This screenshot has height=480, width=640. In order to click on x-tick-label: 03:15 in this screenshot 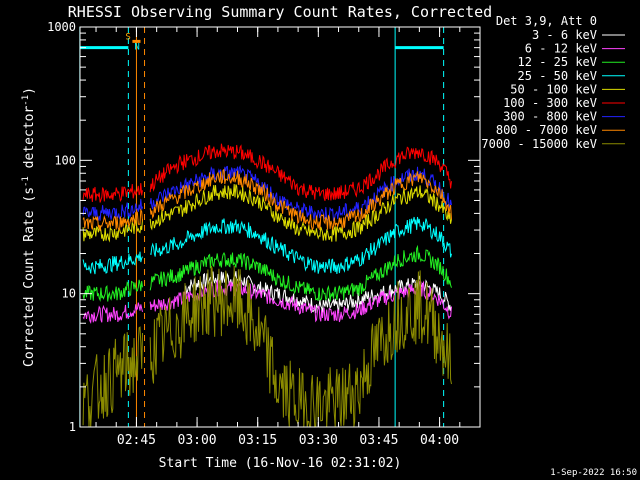, I will do `click(257, 440)`.